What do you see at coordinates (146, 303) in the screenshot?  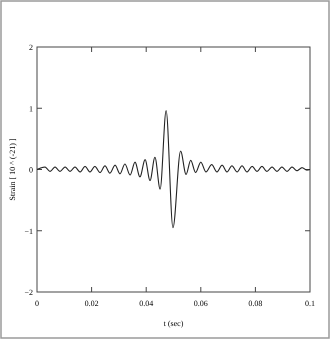 I see `x-tick-label: 0.04` at bounding box center [146, 303].